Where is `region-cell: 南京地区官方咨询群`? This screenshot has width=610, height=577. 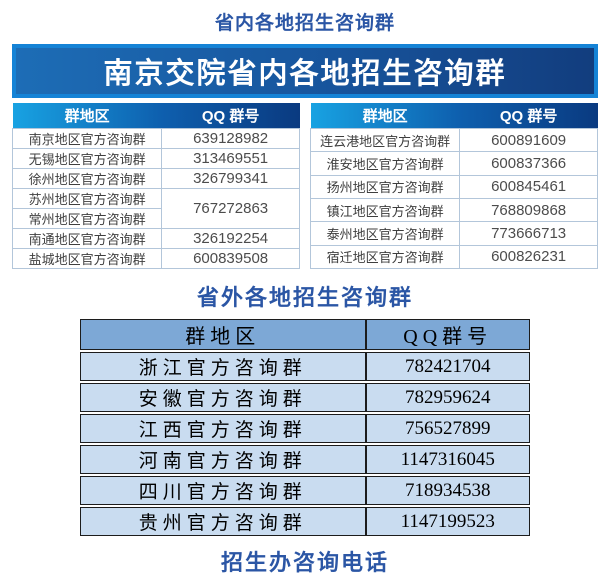
region-cell: 南京地区官方咨询群 is located at coordinates (87, 138).